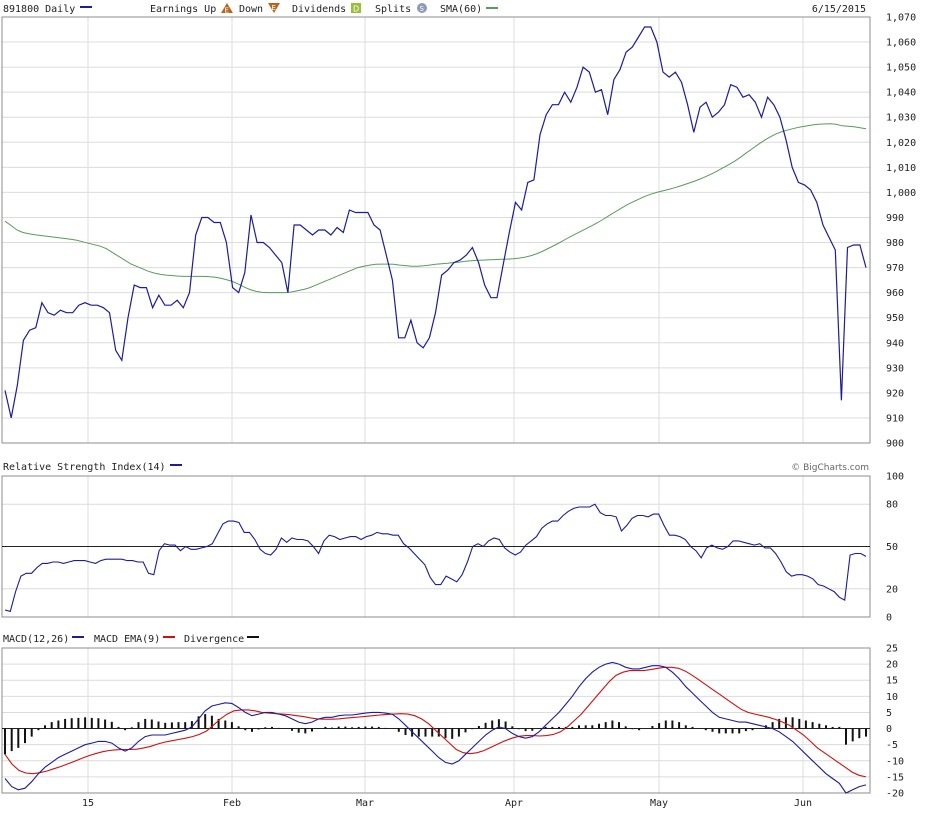 This screenshot has height=816, width=935. Describe the element at coordinates (901, 143) in the screenshot. I see `y-tick-label: 1,020` at that location.